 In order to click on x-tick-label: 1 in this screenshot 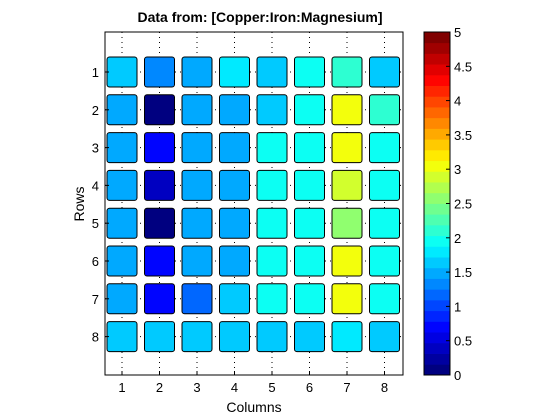, I will do `click(121, 387)`.